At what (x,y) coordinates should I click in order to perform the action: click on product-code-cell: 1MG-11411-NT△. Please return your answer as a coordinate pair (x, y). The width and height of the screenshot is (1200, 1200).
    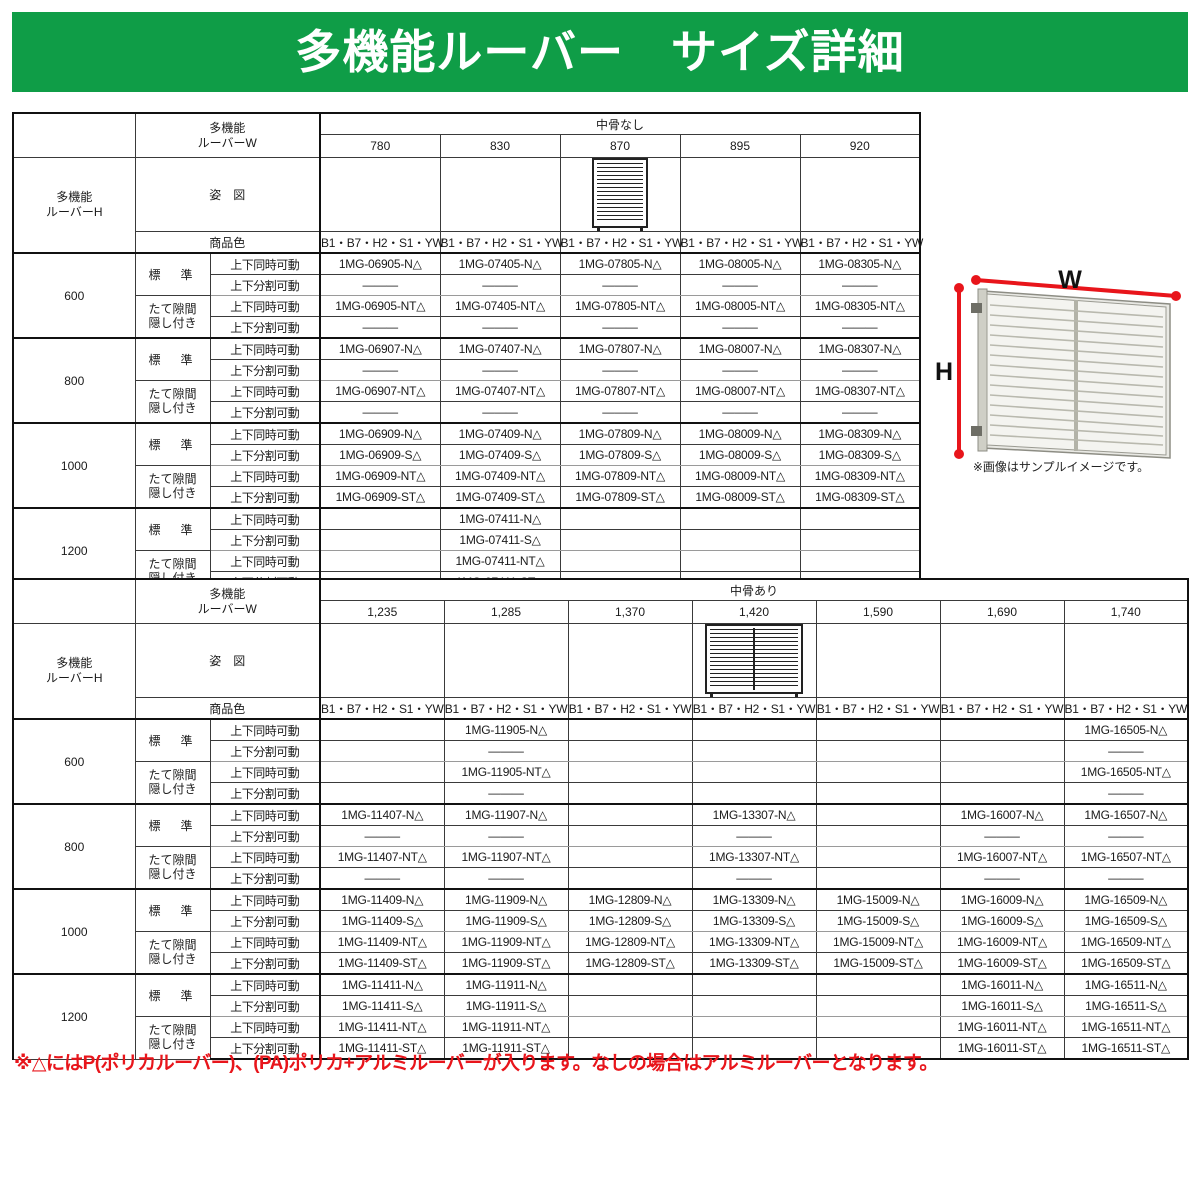
    Looking at the image, I should click on (382, 1027).